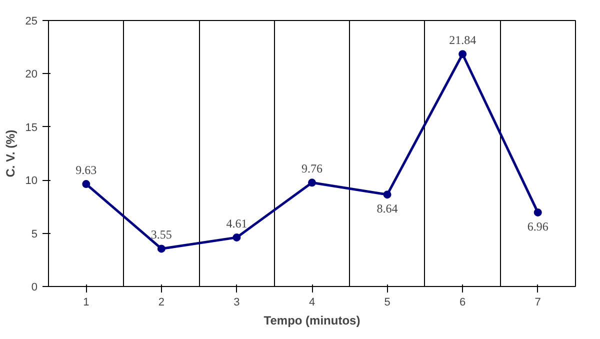  Describe the element at coordinates (31, 74) in the screenshot. I see `y-tick-label: 20` at that location.